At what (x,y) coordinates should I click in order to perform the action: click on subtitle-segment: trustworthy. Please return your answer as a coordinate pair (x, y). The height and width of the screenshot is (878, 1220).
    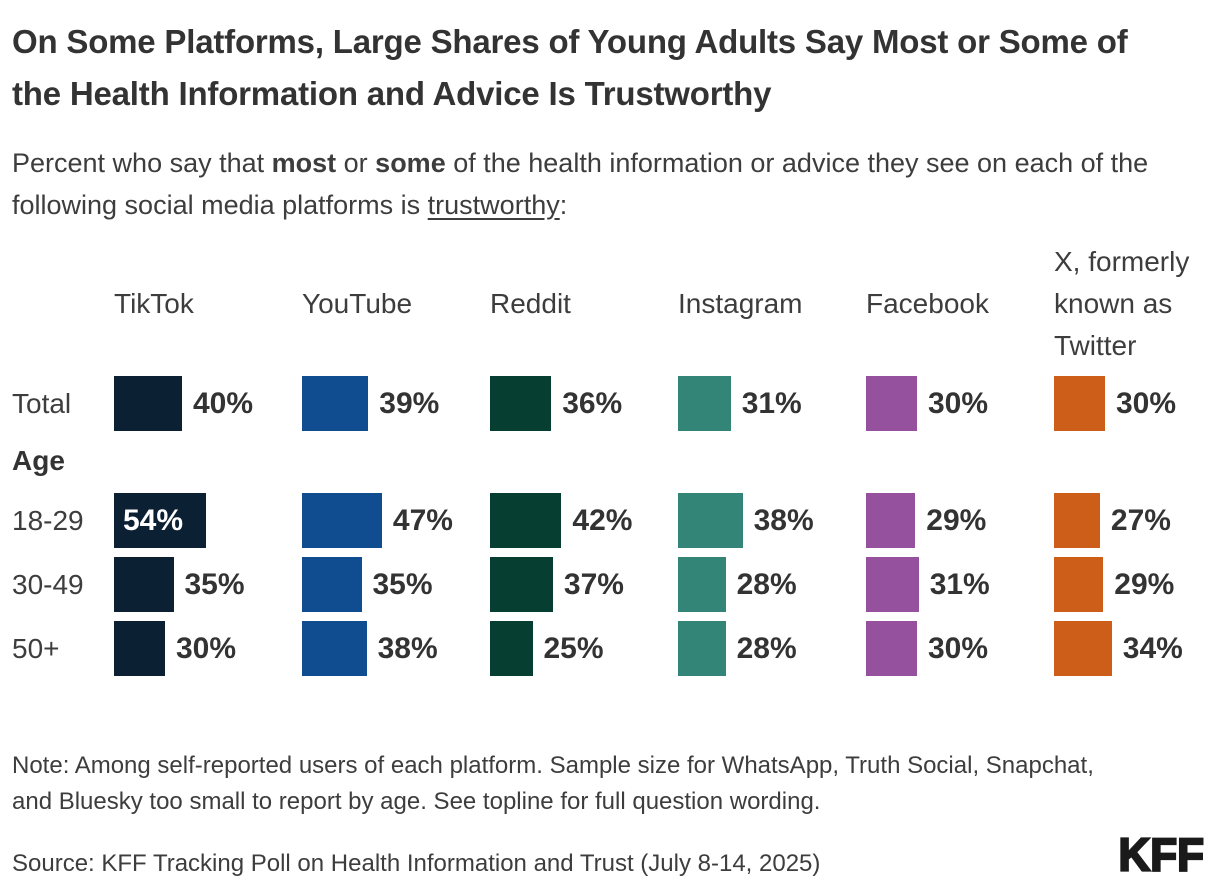
    Looking at the image, I should click on (493, 205).